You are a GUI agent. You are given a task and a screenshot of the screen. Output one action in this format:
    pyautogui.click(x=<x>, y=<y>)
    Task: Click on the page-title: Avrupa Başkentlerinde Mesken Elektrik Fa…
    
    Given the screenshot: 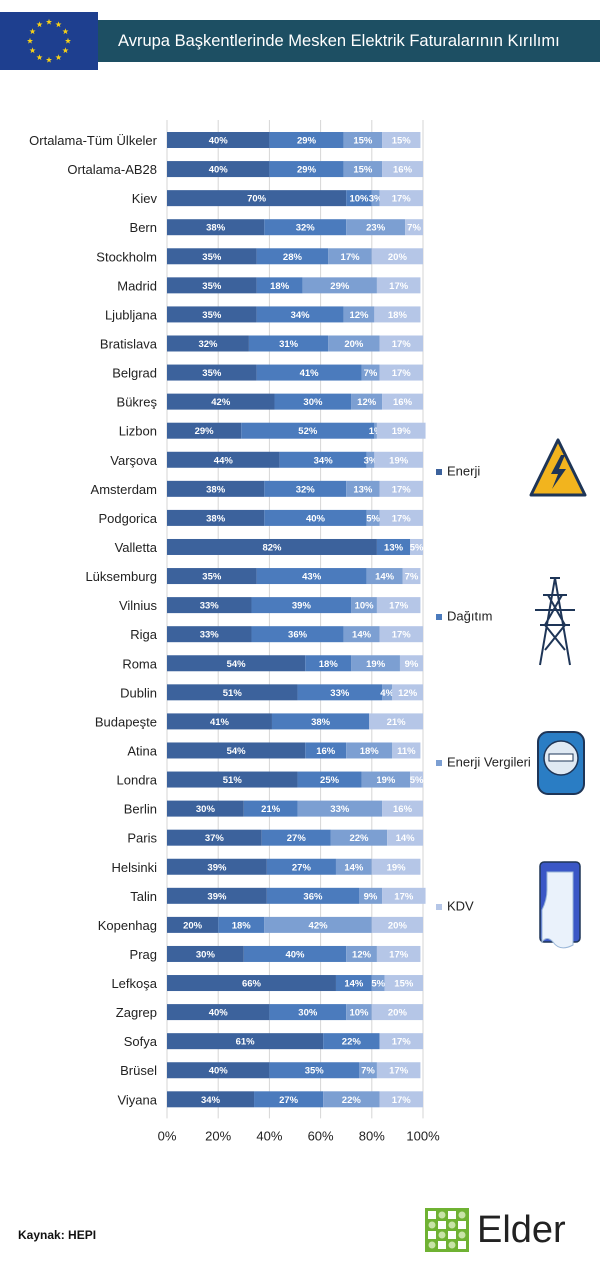 What is the action you would take?
    pyautogui.click(x=339, y=41)
    